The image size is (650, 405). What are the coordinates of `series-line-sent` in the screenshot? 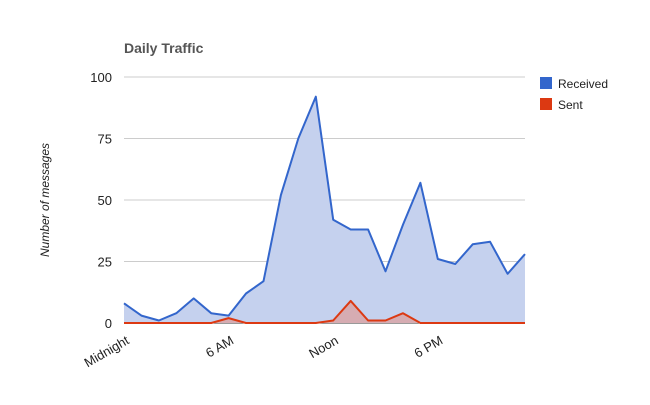 It's located at (324, 311).